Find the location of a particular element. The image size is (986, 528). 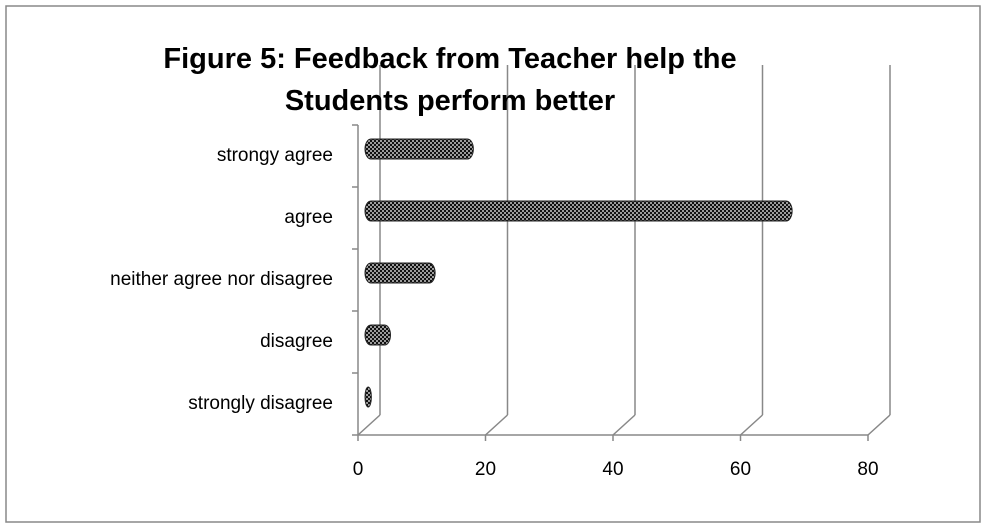

y-tick-label: neither agree nor disagree is located at coordinates (221, 279).